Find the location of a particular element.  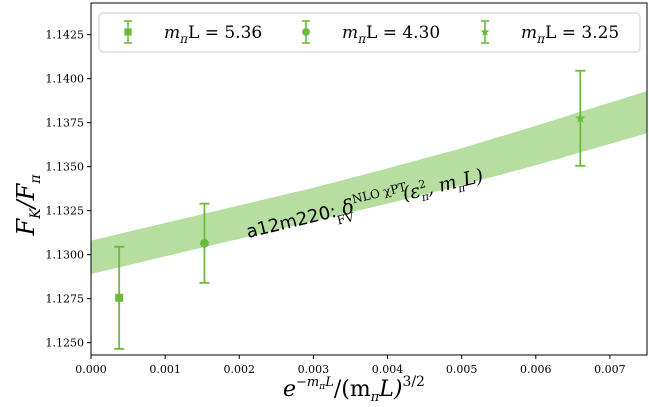

legend-square-marker is located at coordinates (128, 32).